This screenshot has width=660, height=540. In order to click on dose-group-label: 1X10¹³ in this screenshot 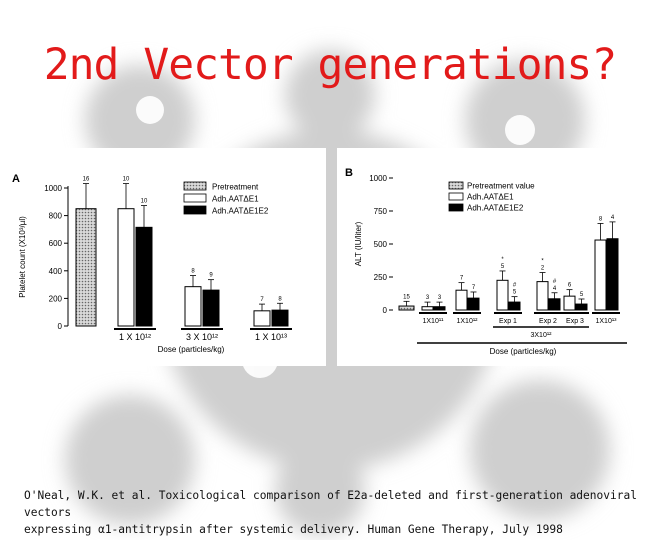, I will do `click(606, 321)`.